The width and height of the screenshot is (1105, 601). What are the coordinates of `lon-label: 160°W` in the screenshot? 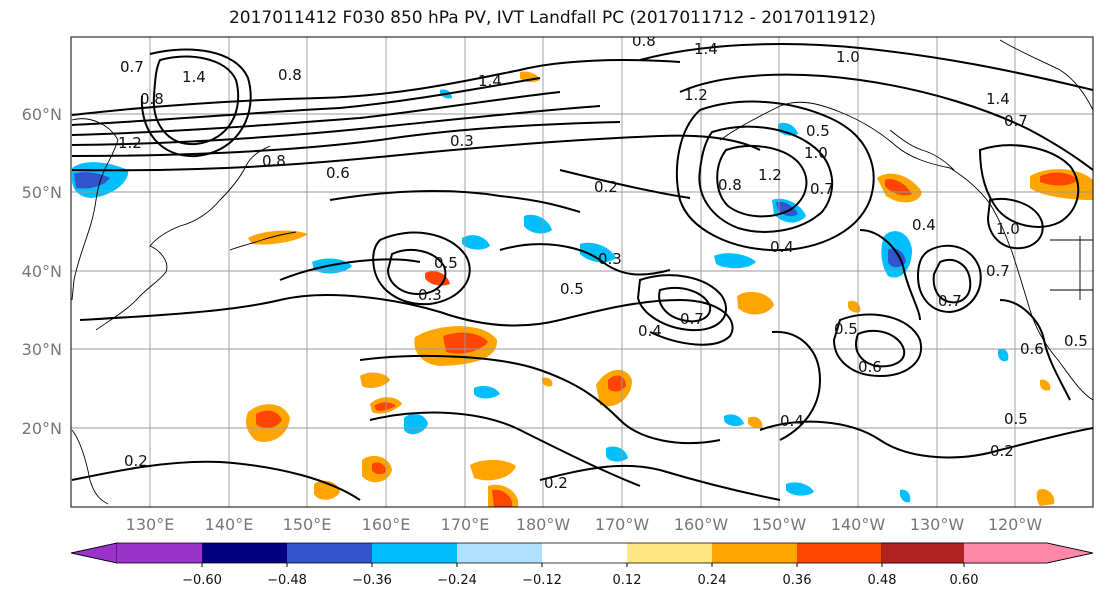 It's located at (701, 524).